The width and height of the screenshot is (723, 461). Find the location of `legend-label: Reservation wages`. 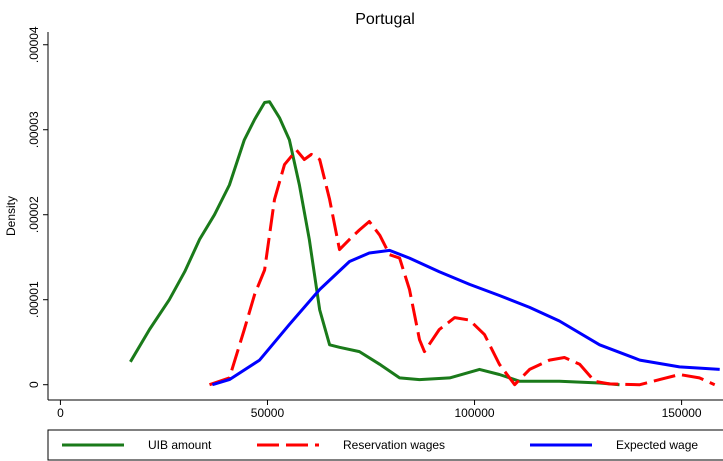

legend-label: Reservation wages is located at coordinates (394, 445).